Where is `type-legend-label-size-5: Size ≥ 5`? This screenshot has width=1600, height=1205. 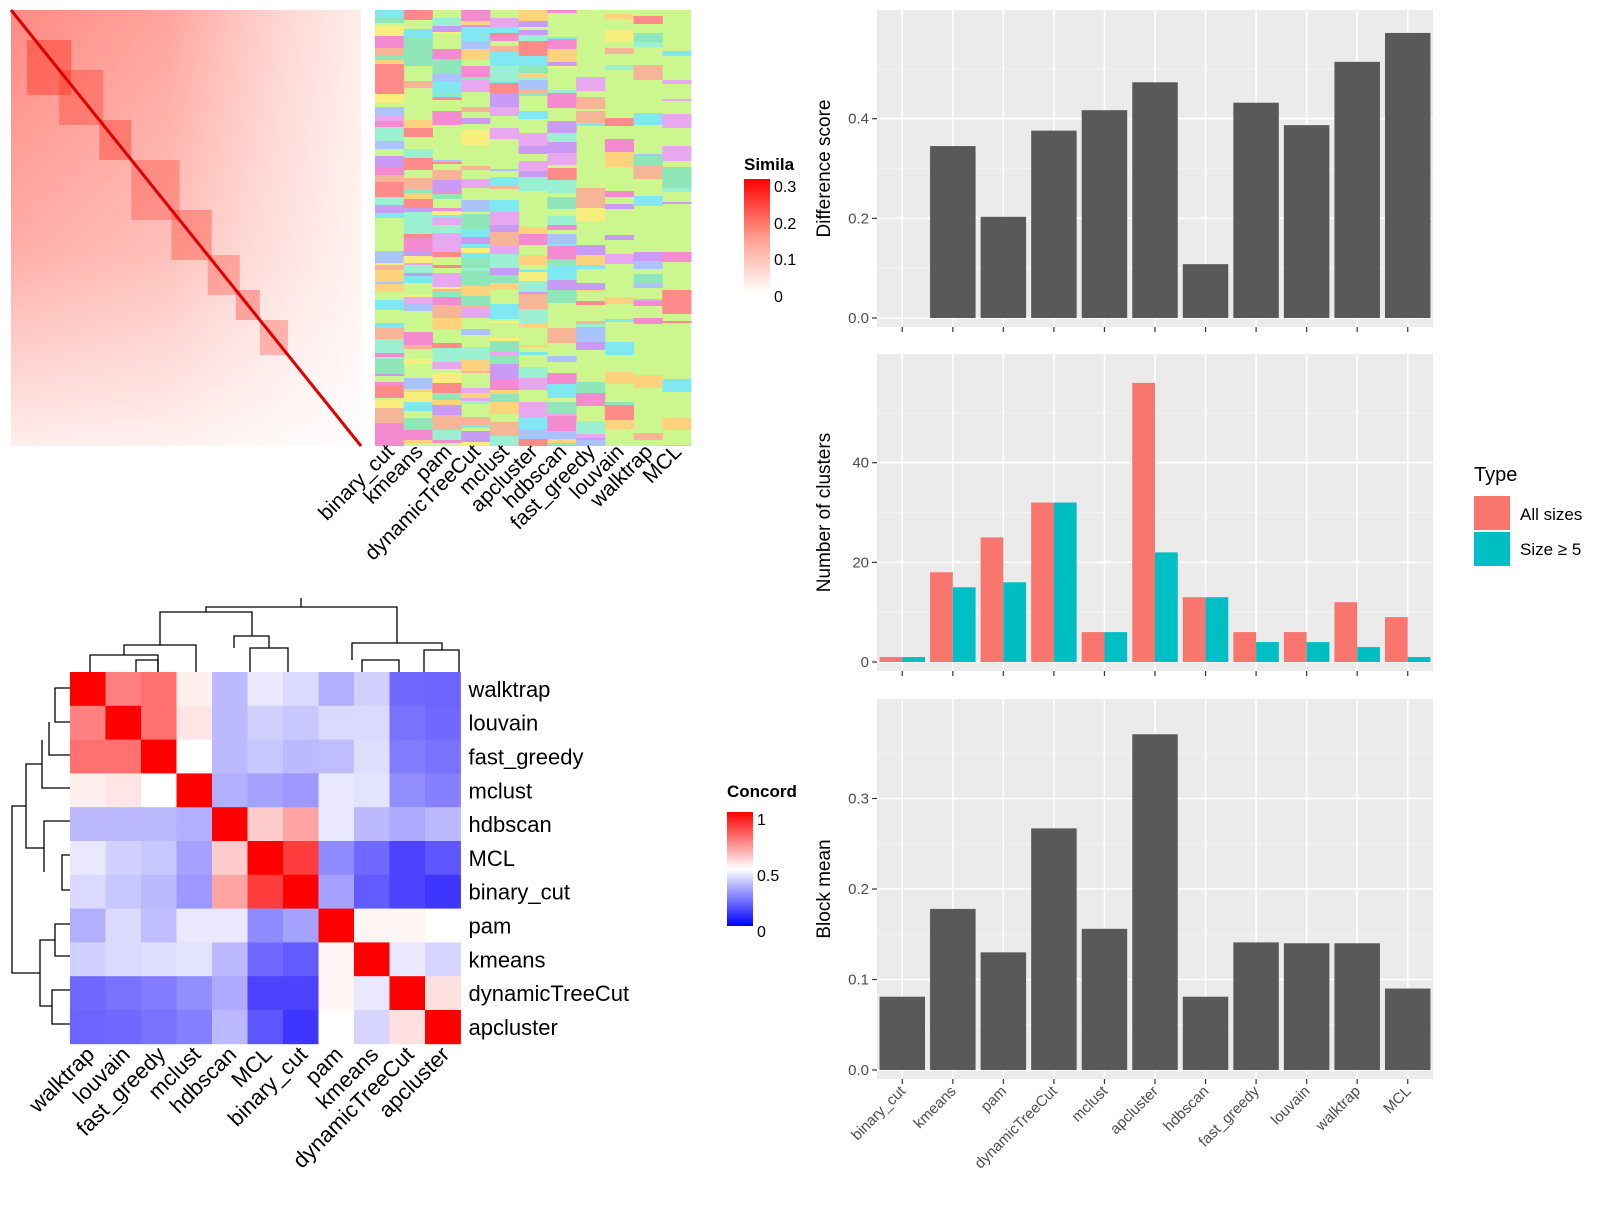 type-legend-label-size-5: Size ≥ 5 is located at coordinates (1550, 549).